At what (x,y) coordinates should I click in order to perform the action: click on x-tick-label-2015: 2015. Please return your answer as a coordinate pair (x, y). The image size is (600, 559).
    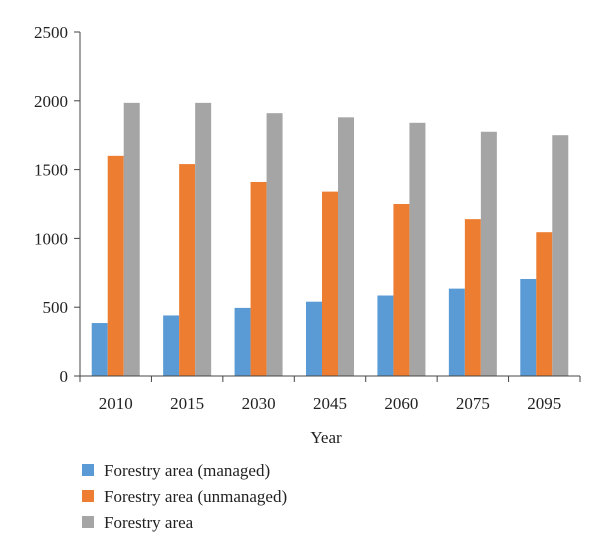
    Looking at the image, I should click on (187, 403).